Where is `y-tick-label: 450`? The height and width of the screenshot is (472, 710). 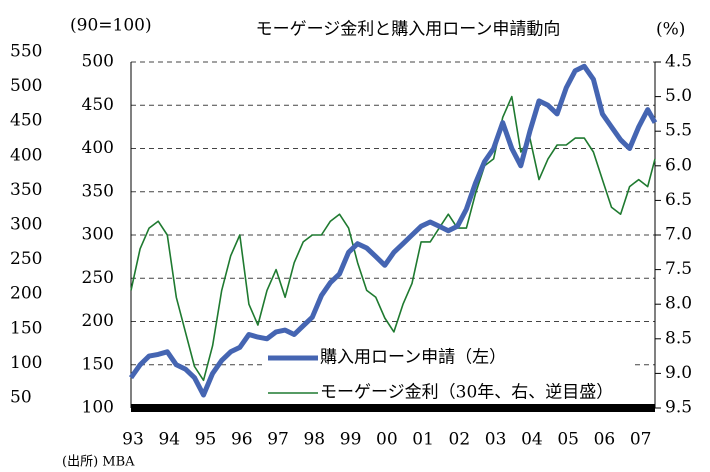 y-tick-label: 450 is located at coordinates (98, 105).